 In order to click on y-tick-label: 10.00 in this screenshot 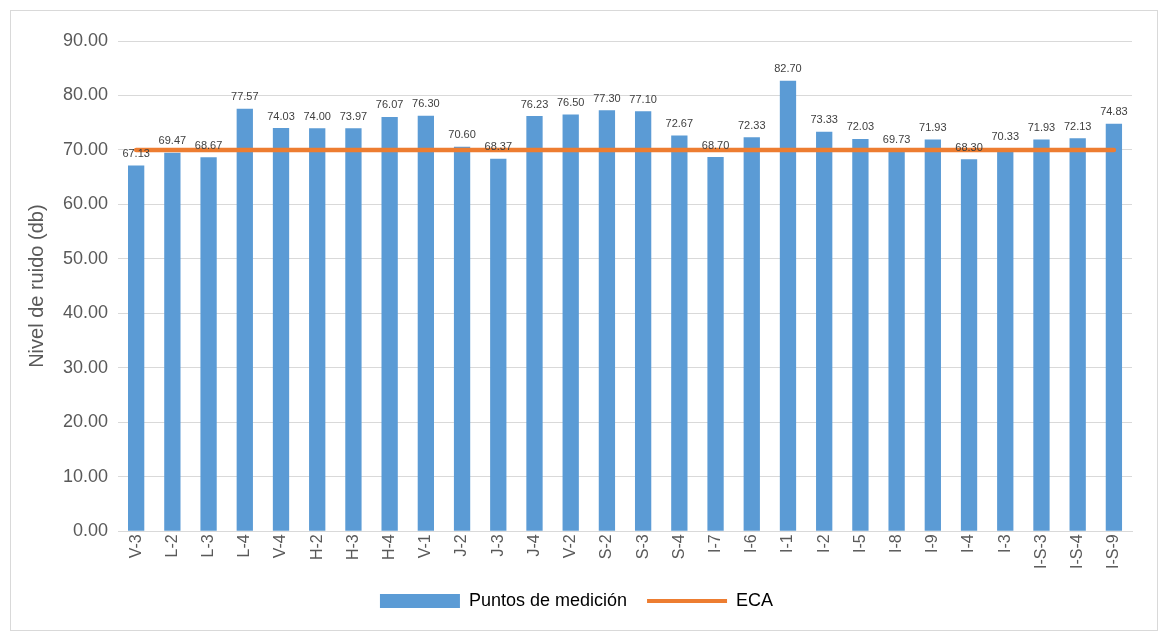, I will do `click(86, 475)`.